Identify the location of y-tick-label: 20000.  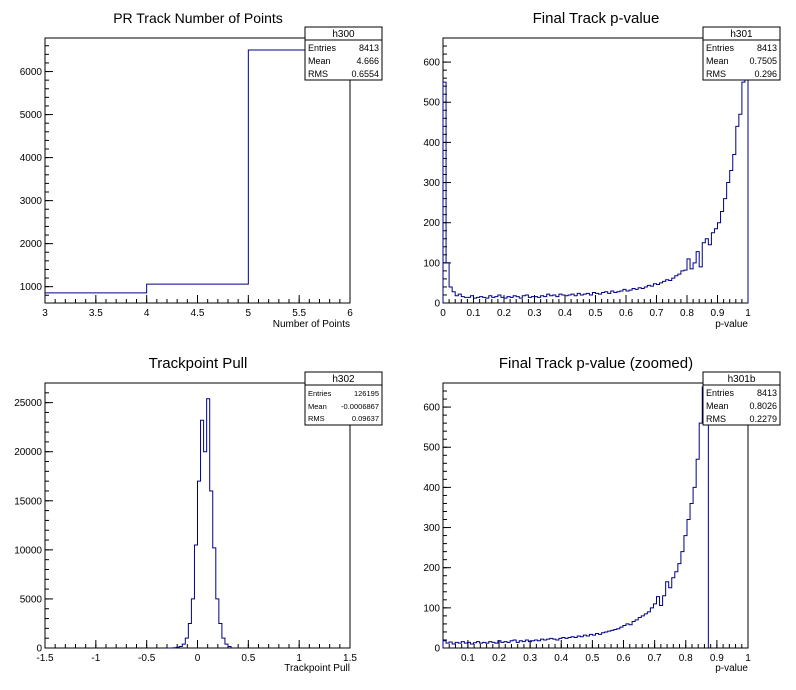
(28, 452).